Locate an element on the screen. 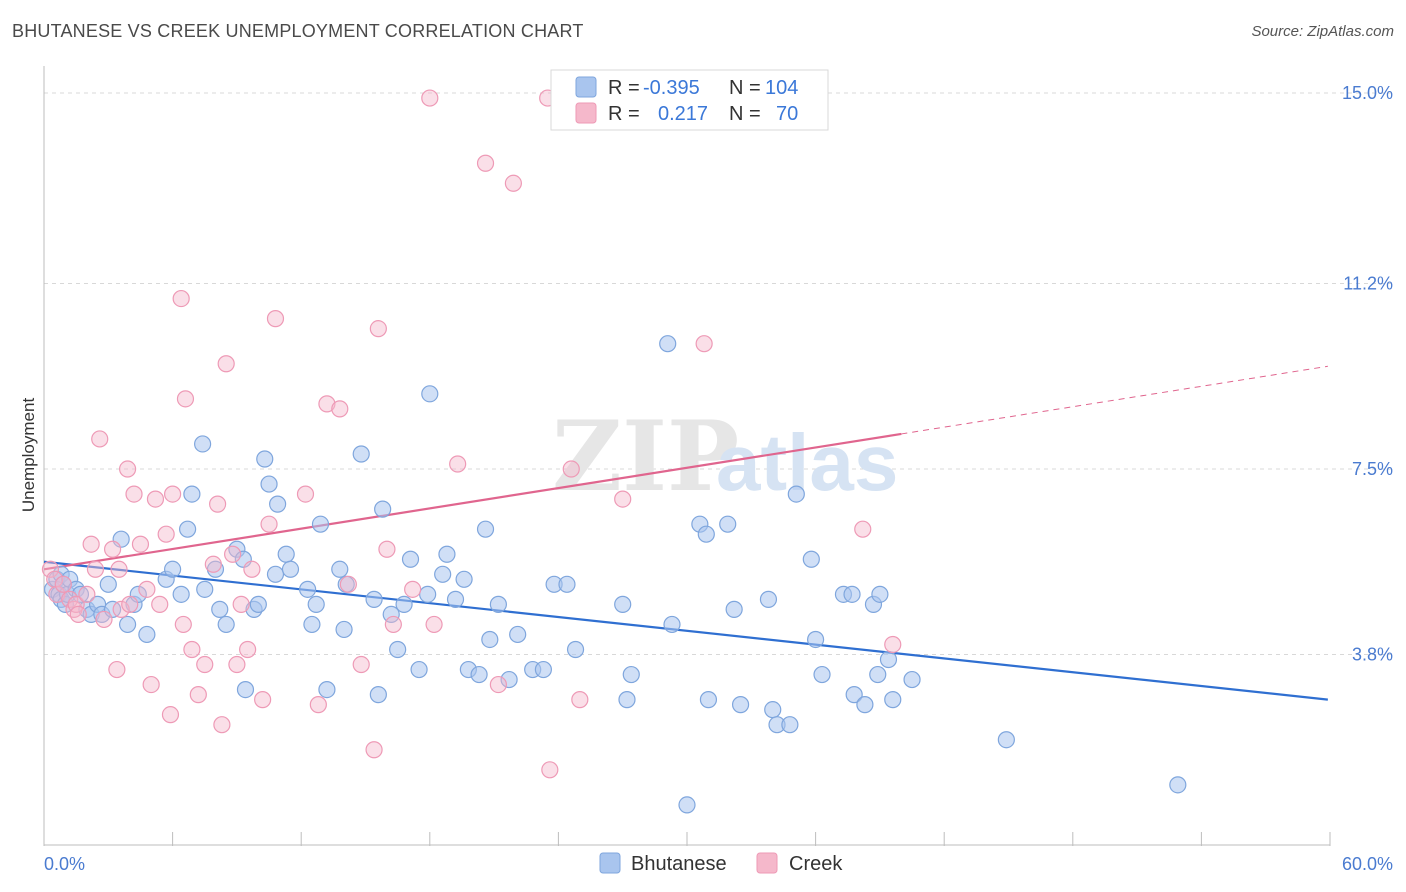 Image resolution: width=1406 pixels, height=892 pixels. legend-bottom-swatch-bhutanese is located at coordinates (610, 863).